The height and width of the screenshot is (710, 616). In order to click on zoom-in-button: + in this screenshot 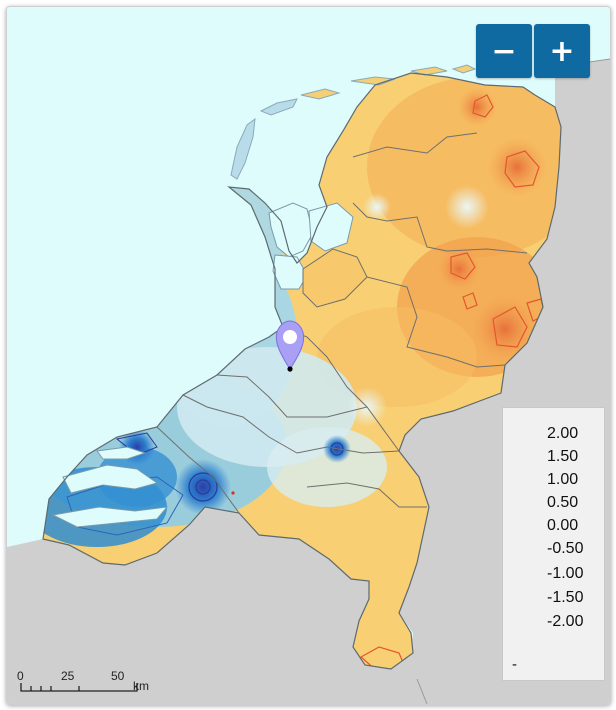, I will do `click(562, 51)`.